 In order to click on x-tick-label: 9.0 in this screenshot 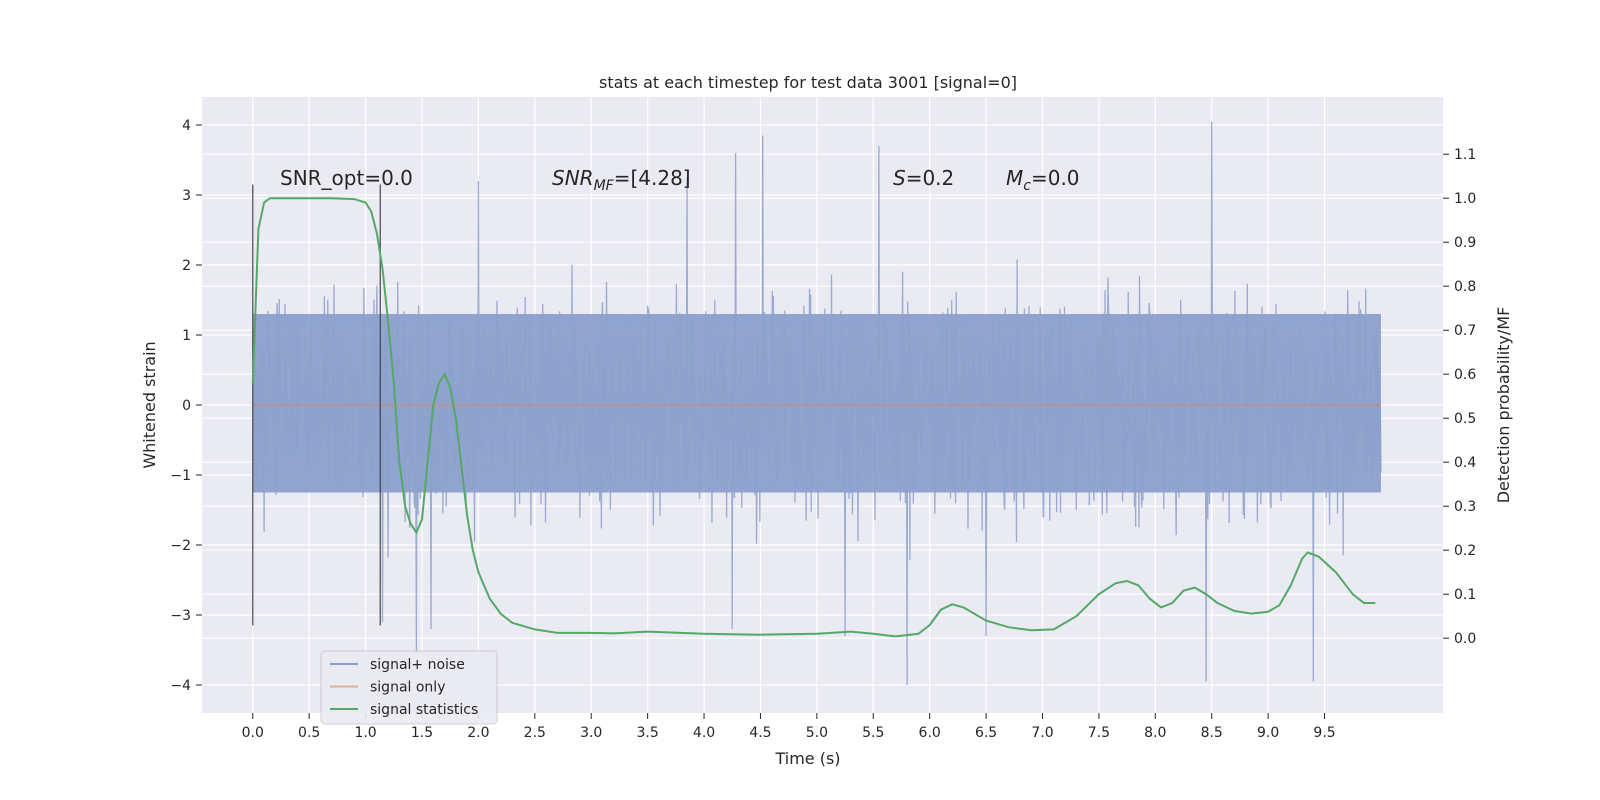, I will do `click(1268, 733)`.